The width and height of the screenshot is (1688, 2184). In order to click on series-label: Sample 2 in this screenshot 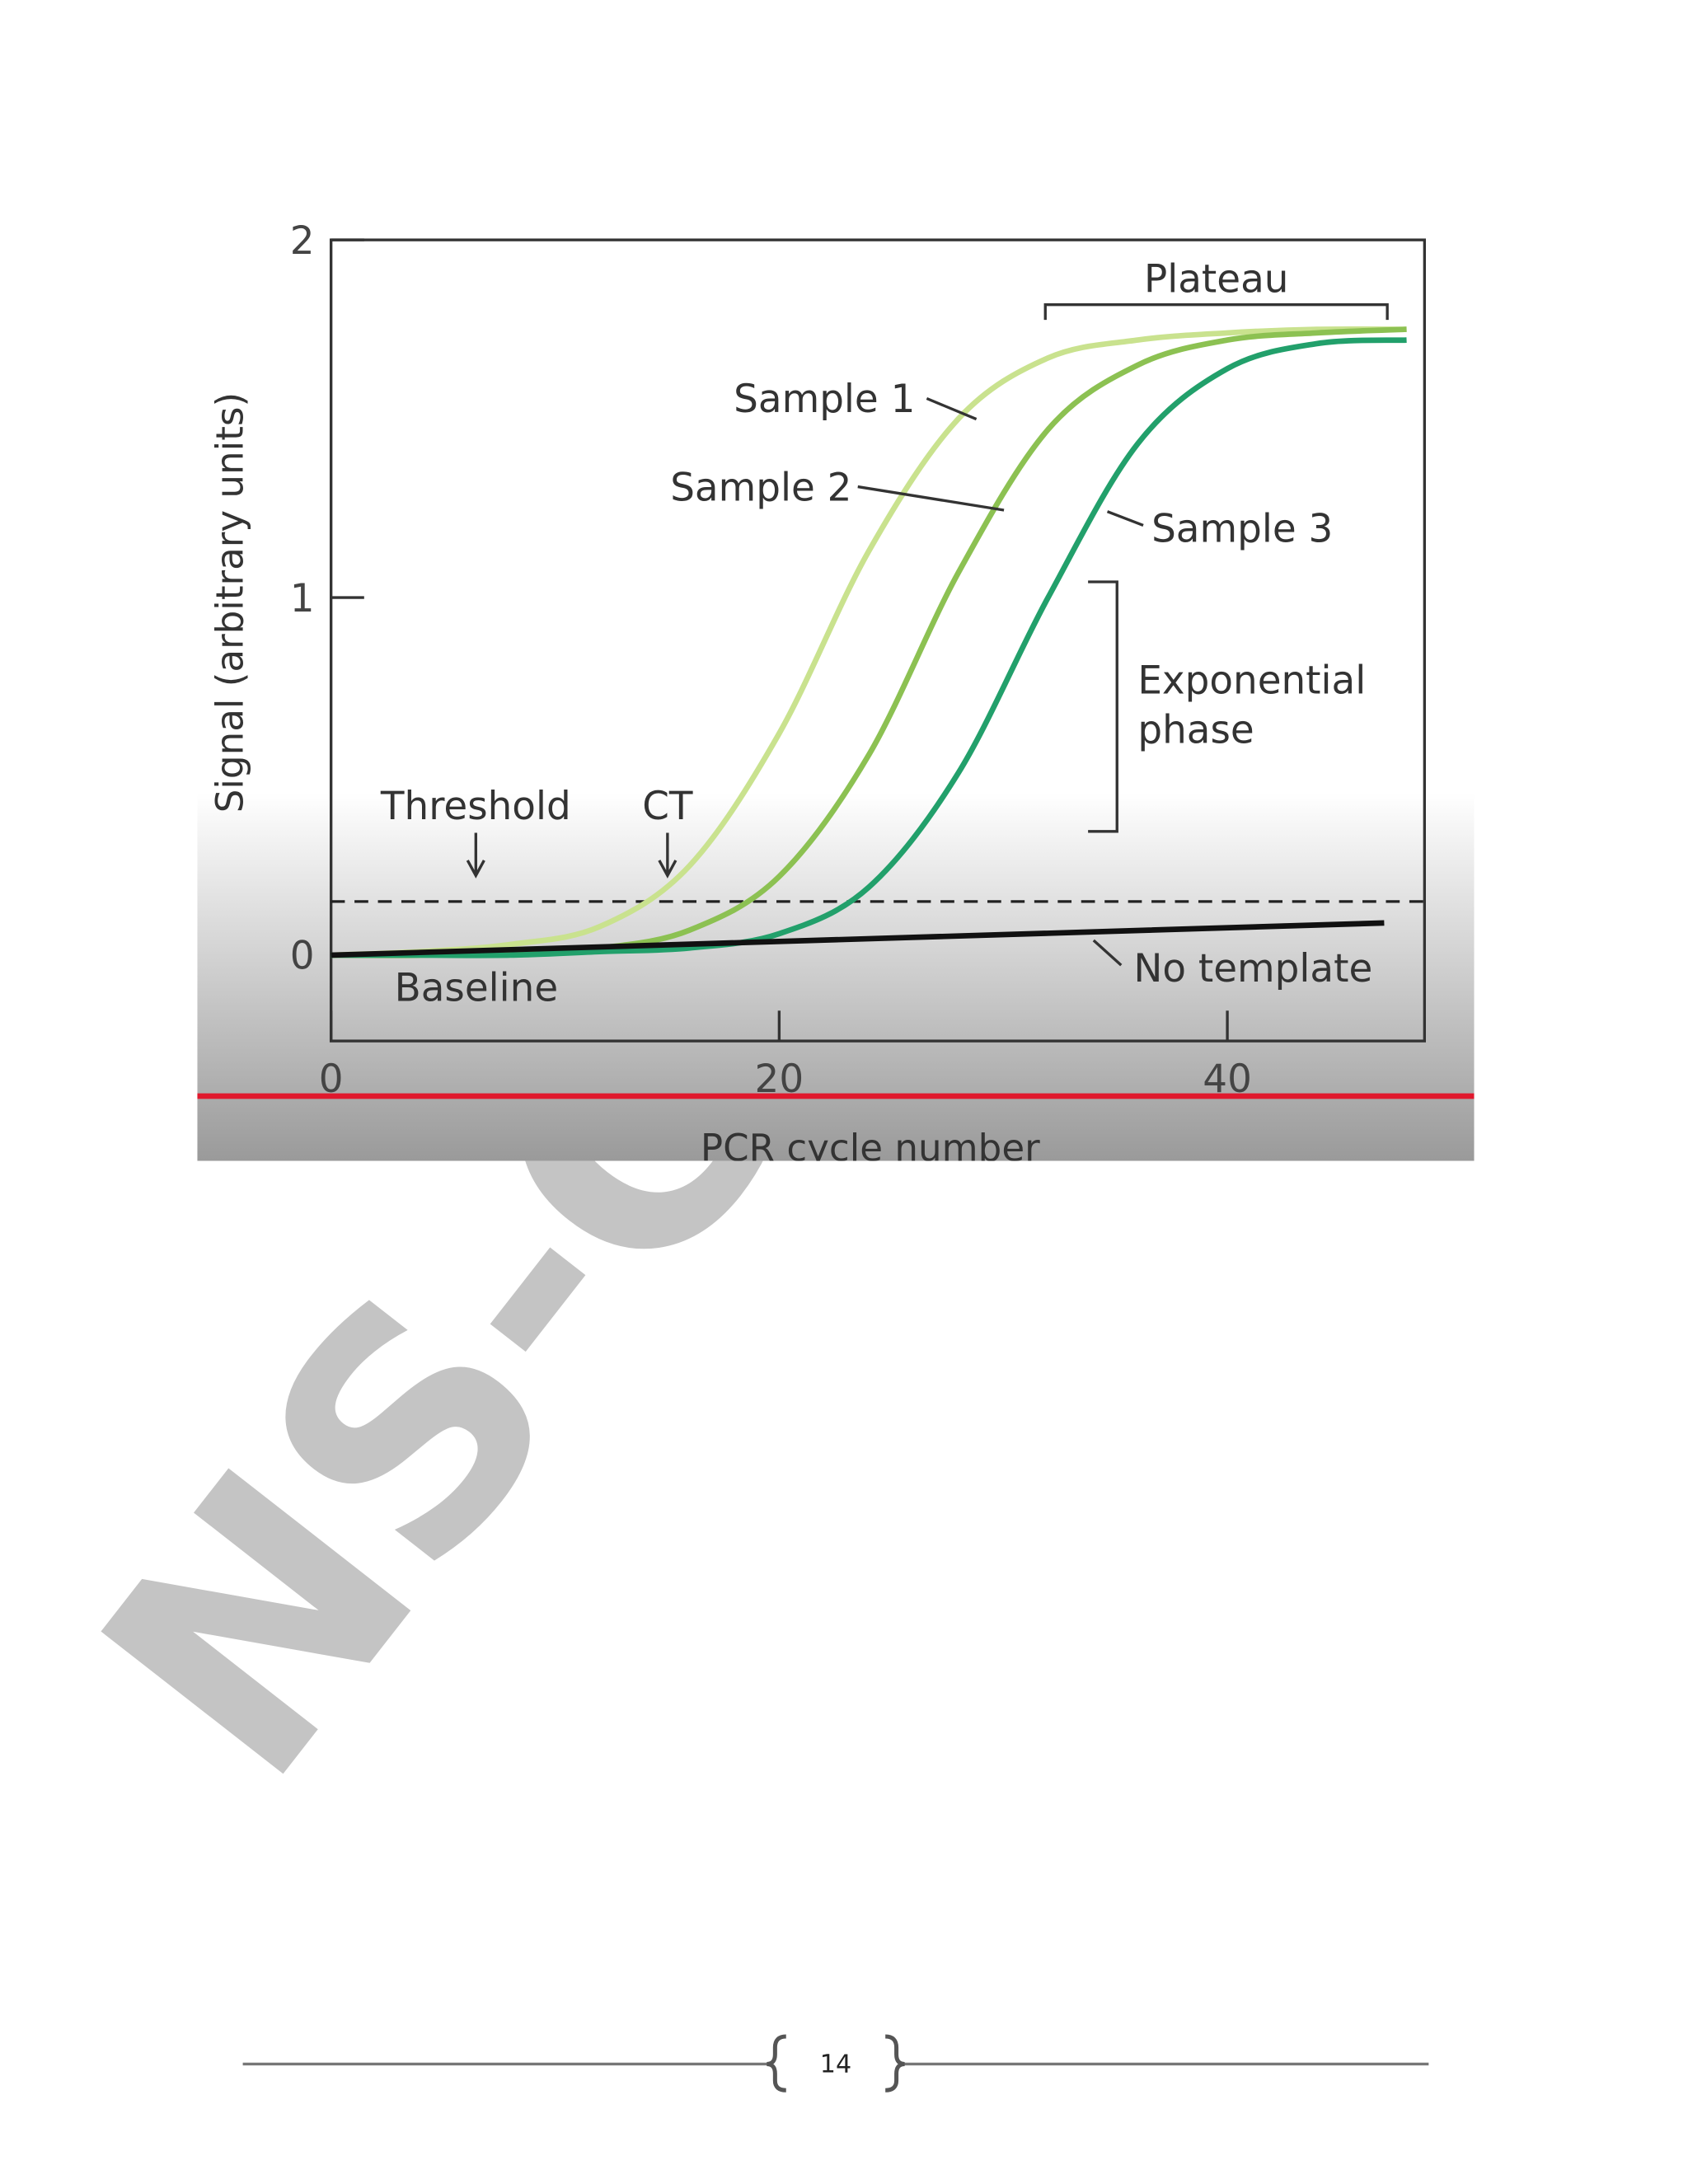, I will do `click(761, 488)`.